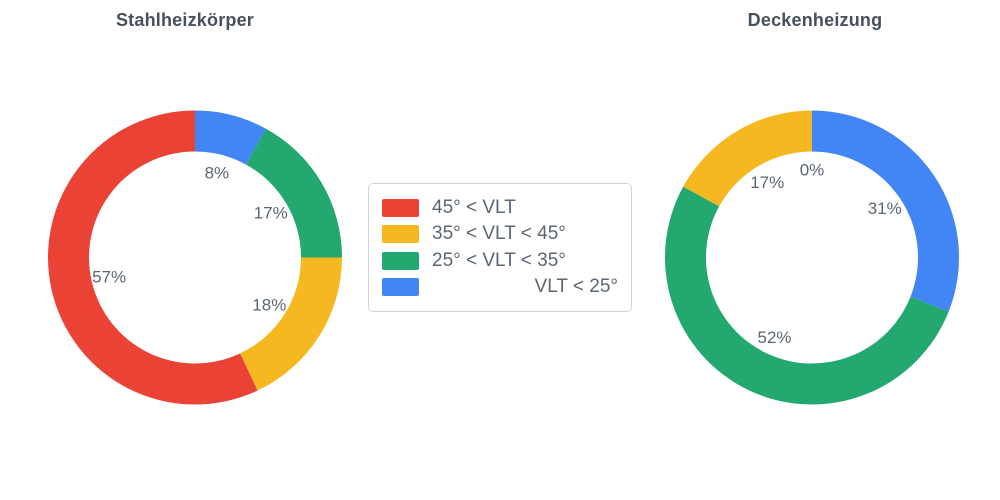 This screenshot has height=500, width=1000. Describe the element at coordinates (400, 260) in the screenshot. I see `legend-swatch-green` at that location.